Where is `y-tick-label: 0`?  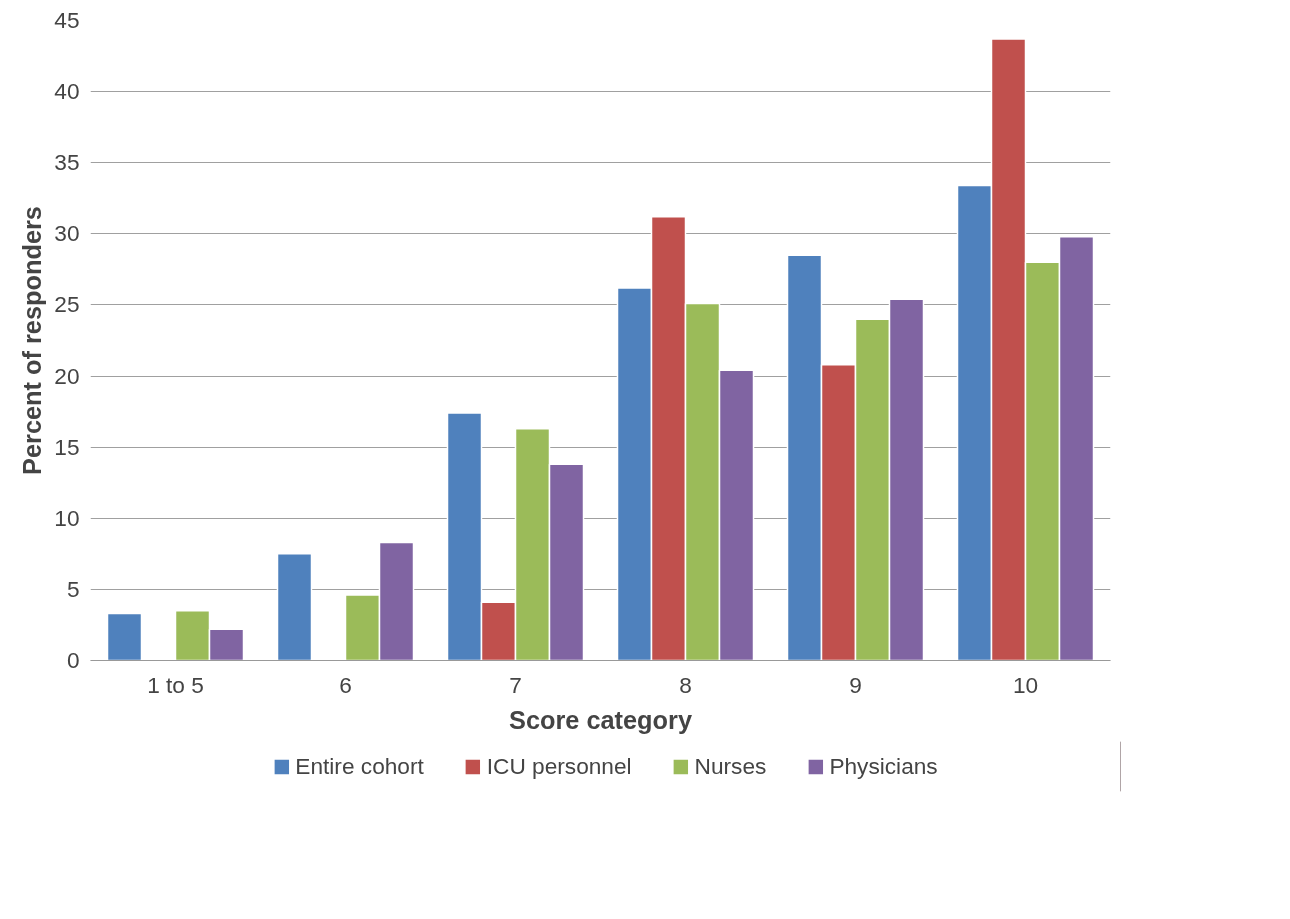
y-tick-label: 0 is located at coordinates (73, 660).